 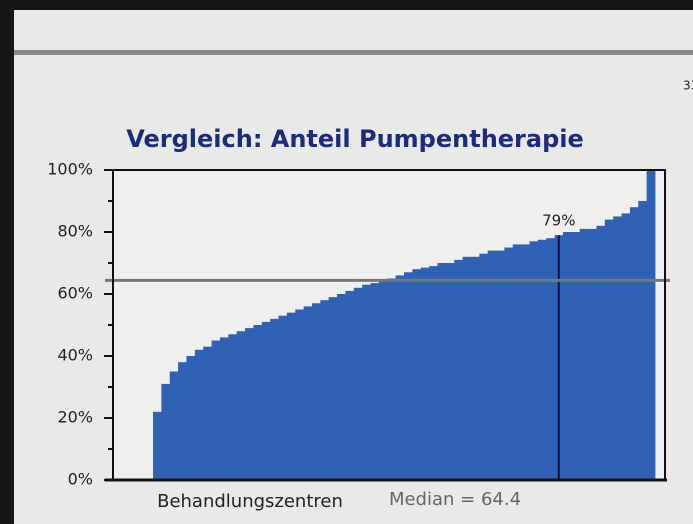 I want to click on y-tick-label: 100%, so click(x=70, y=169).